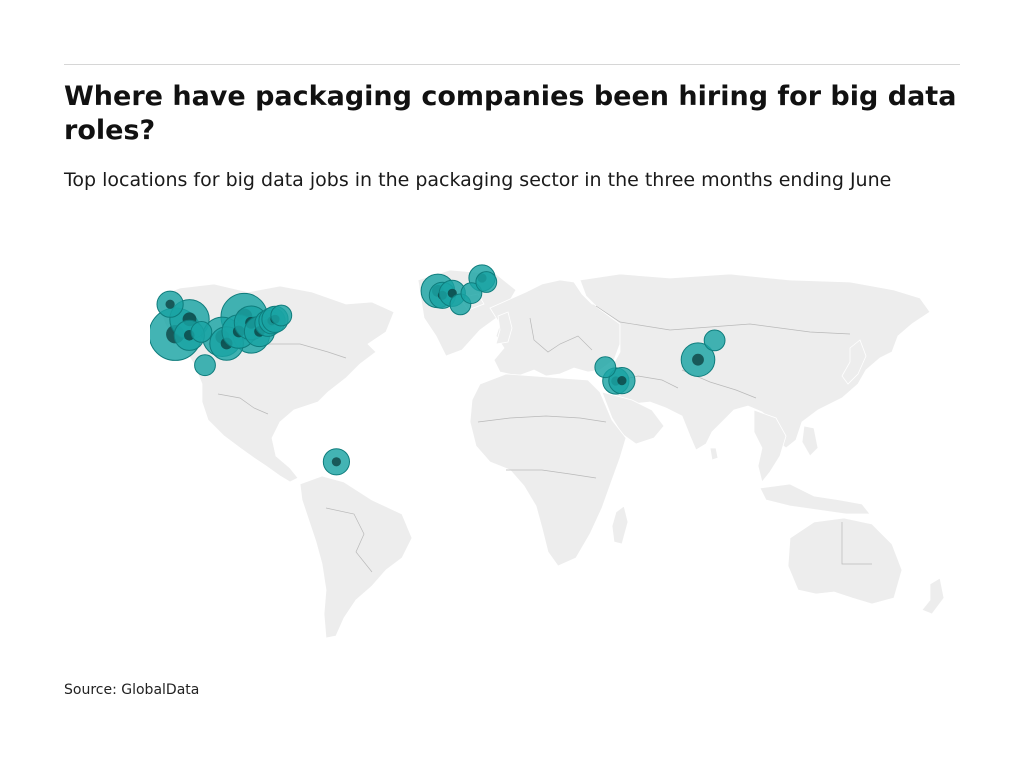 The width and height of the screenshot is (1024, 768). What do you see at coordinates (132, 690) in the screenshot?
I see `source-note: Source: GlobalData` at bounding box center [132, 690].